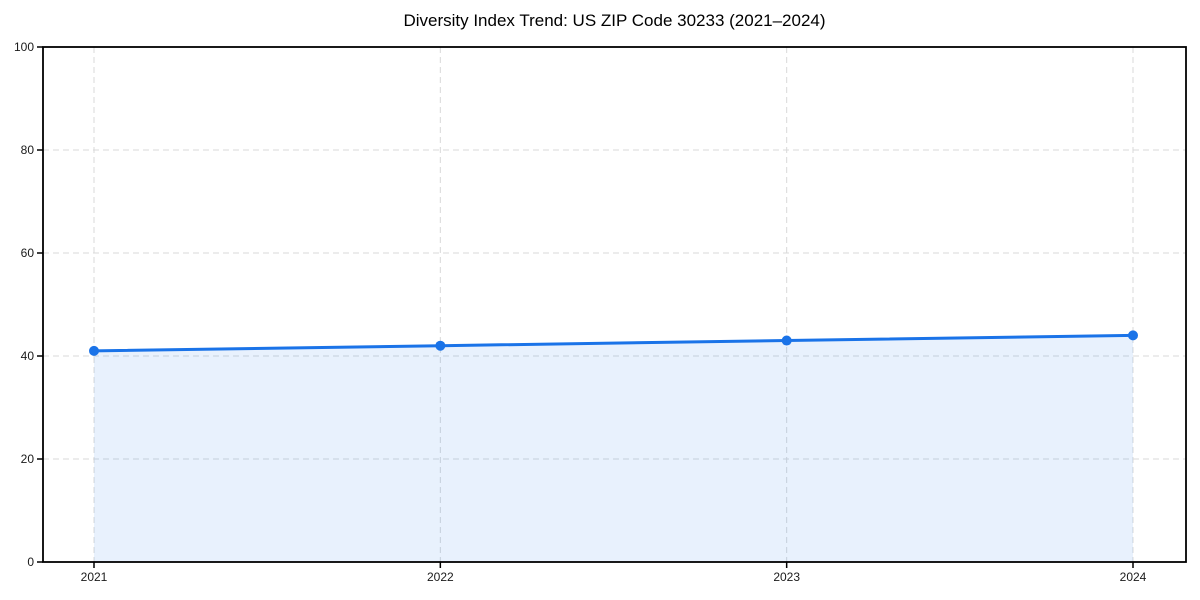 The width and height of the screenshot is (1200, 600). I want to click on y-tick-label: 40, so click(28, 356).